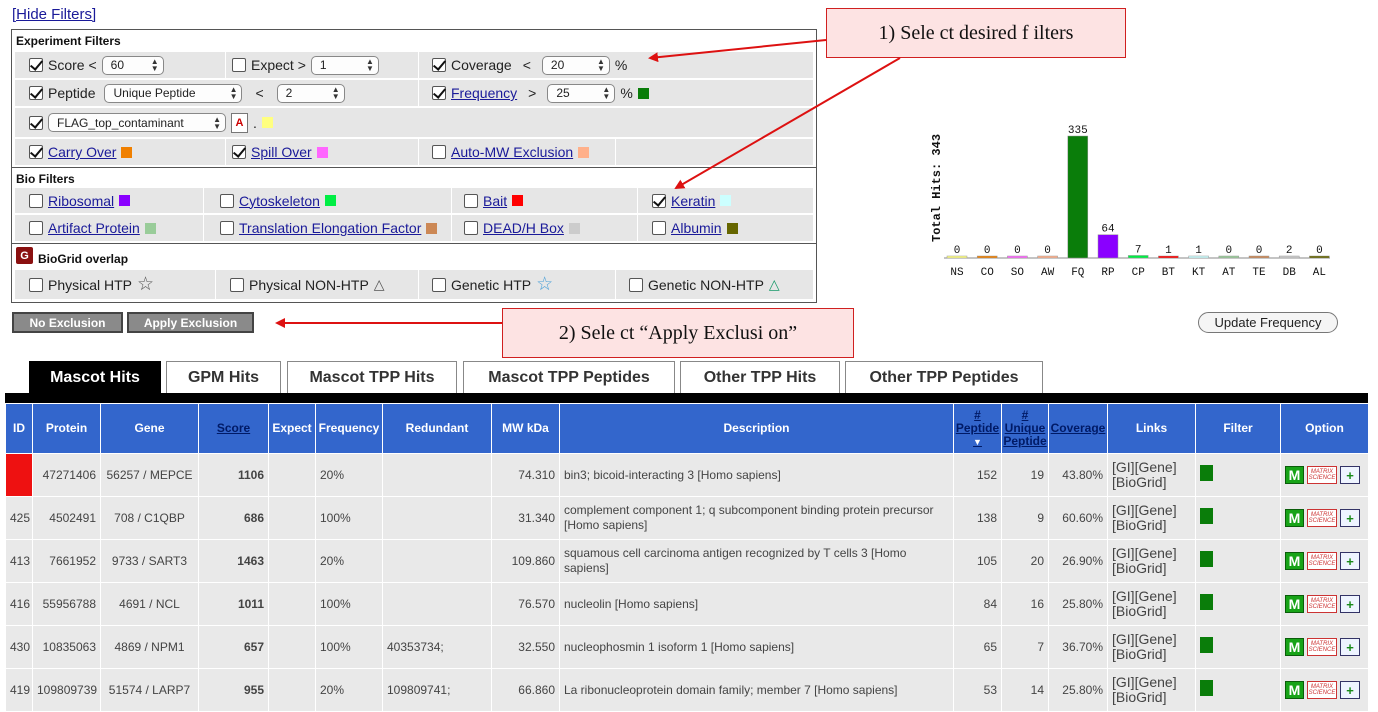 The image size is (1378, 712). Describe the element at coordinates (693, 200) in the screenshot. I see `keratin-link: Keratin` at that location.